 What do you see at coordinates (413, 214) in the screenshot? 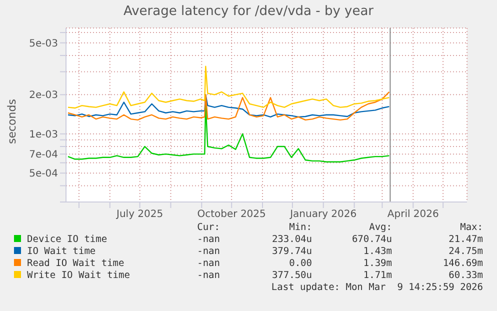
I see `x-tick-label: April 2026` at bounding box center [413, 214].